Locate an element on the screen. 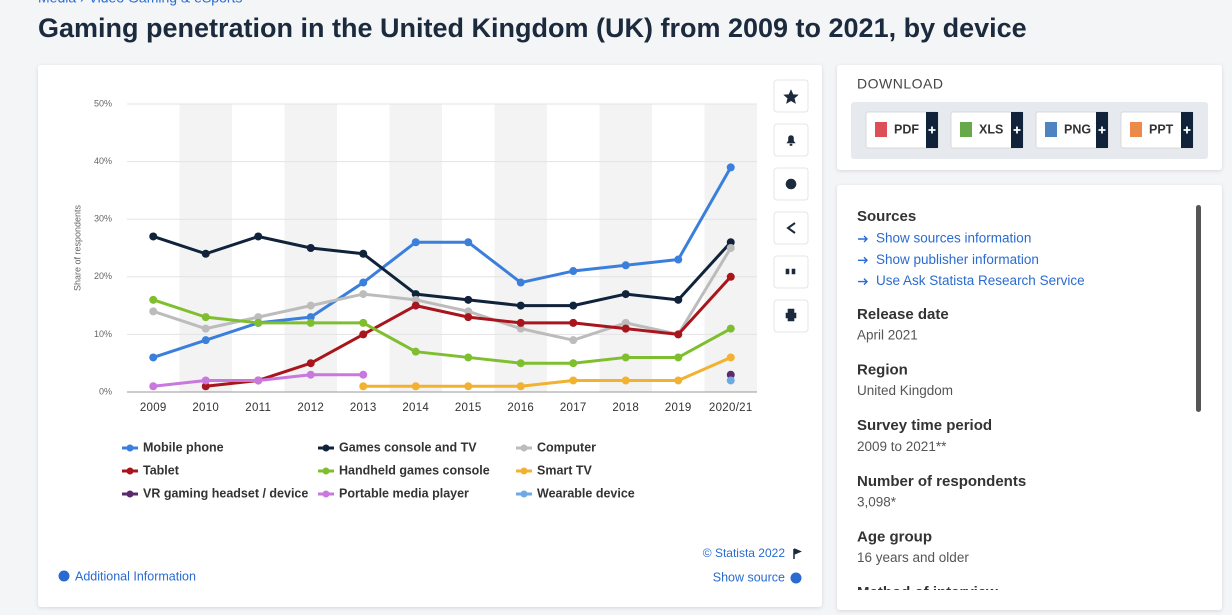  download-label: XLS is located at coordinates (991, 129).